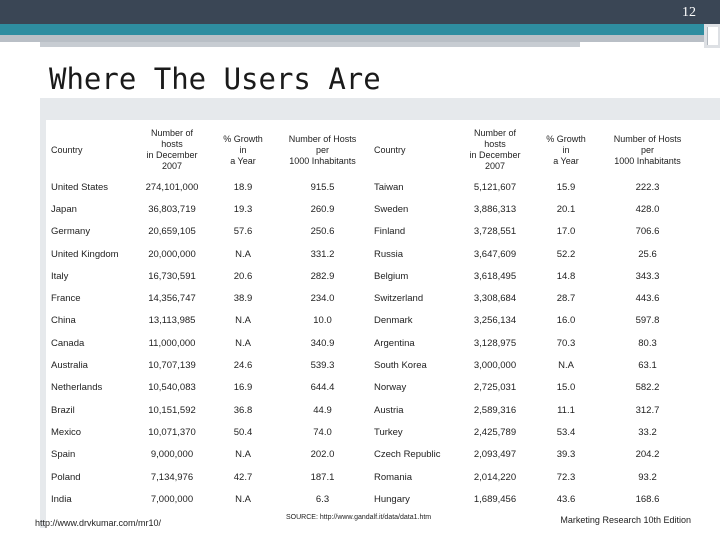 The image size is (720, 540). I want to click on right-cell-country: Norway, so click(390, 388).